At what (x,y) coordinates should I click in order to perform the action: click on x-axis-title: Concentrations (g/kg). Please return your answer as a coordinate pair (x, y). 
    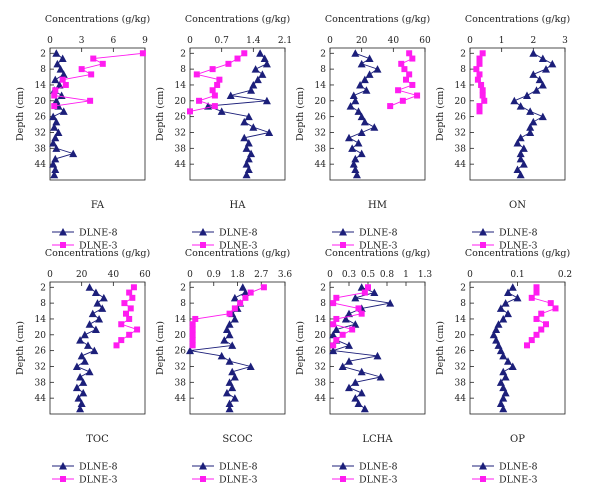
    Looking at the image, I should click on (97, 19).